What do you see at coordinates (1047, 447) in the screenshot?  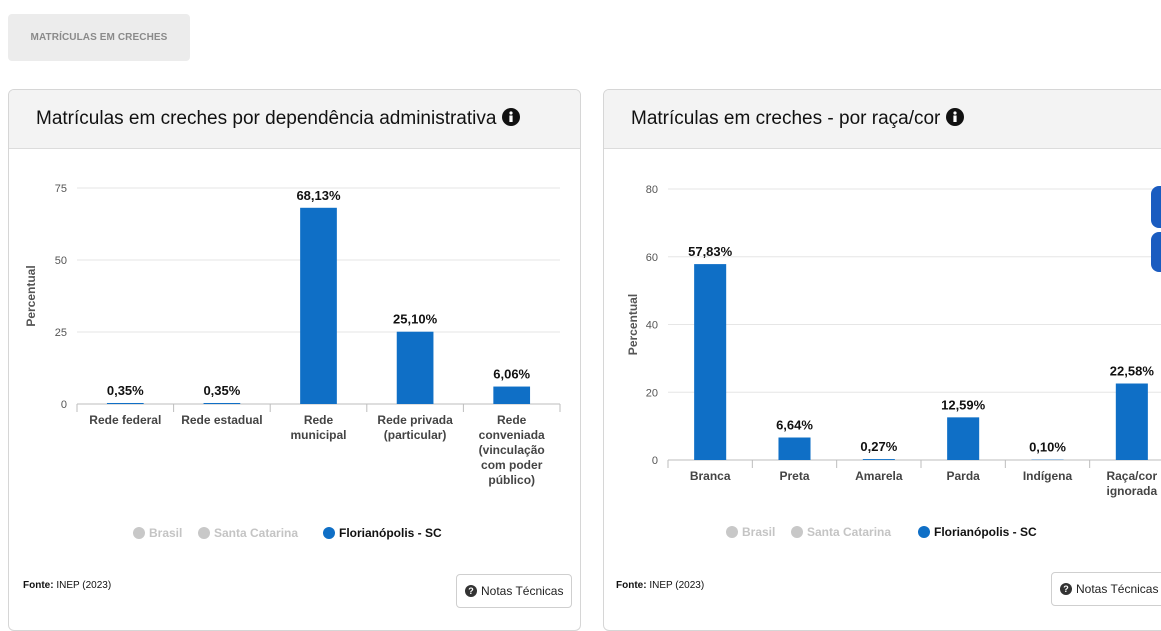 I see `data-label: 0,10%` at bounding box center [1047, 447].